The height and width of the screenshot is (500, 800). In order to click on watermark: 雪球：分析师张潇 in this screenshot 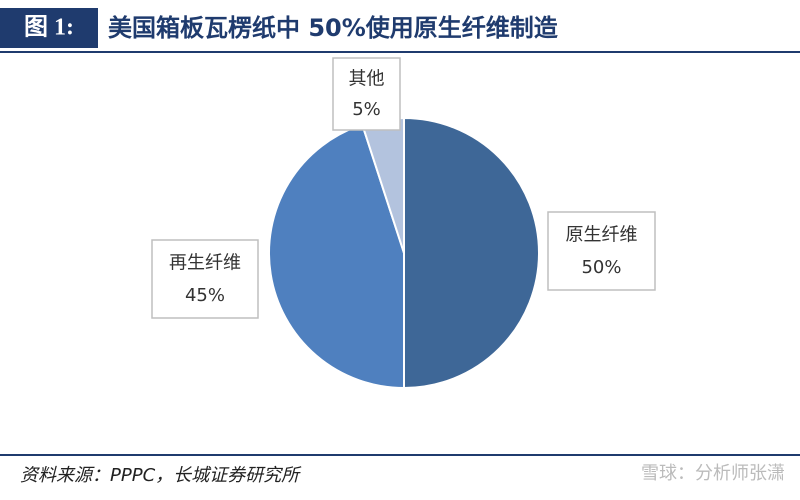, I will do `click(713, 473)`.